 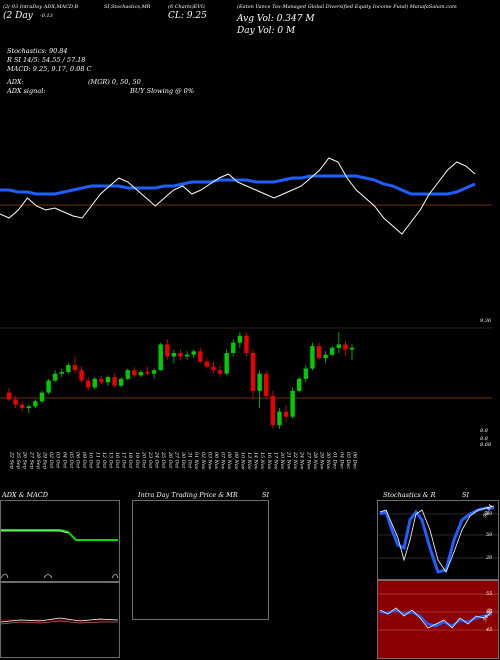 I want to click on date-tick: 25 Oct, so click(x=163, y=459).